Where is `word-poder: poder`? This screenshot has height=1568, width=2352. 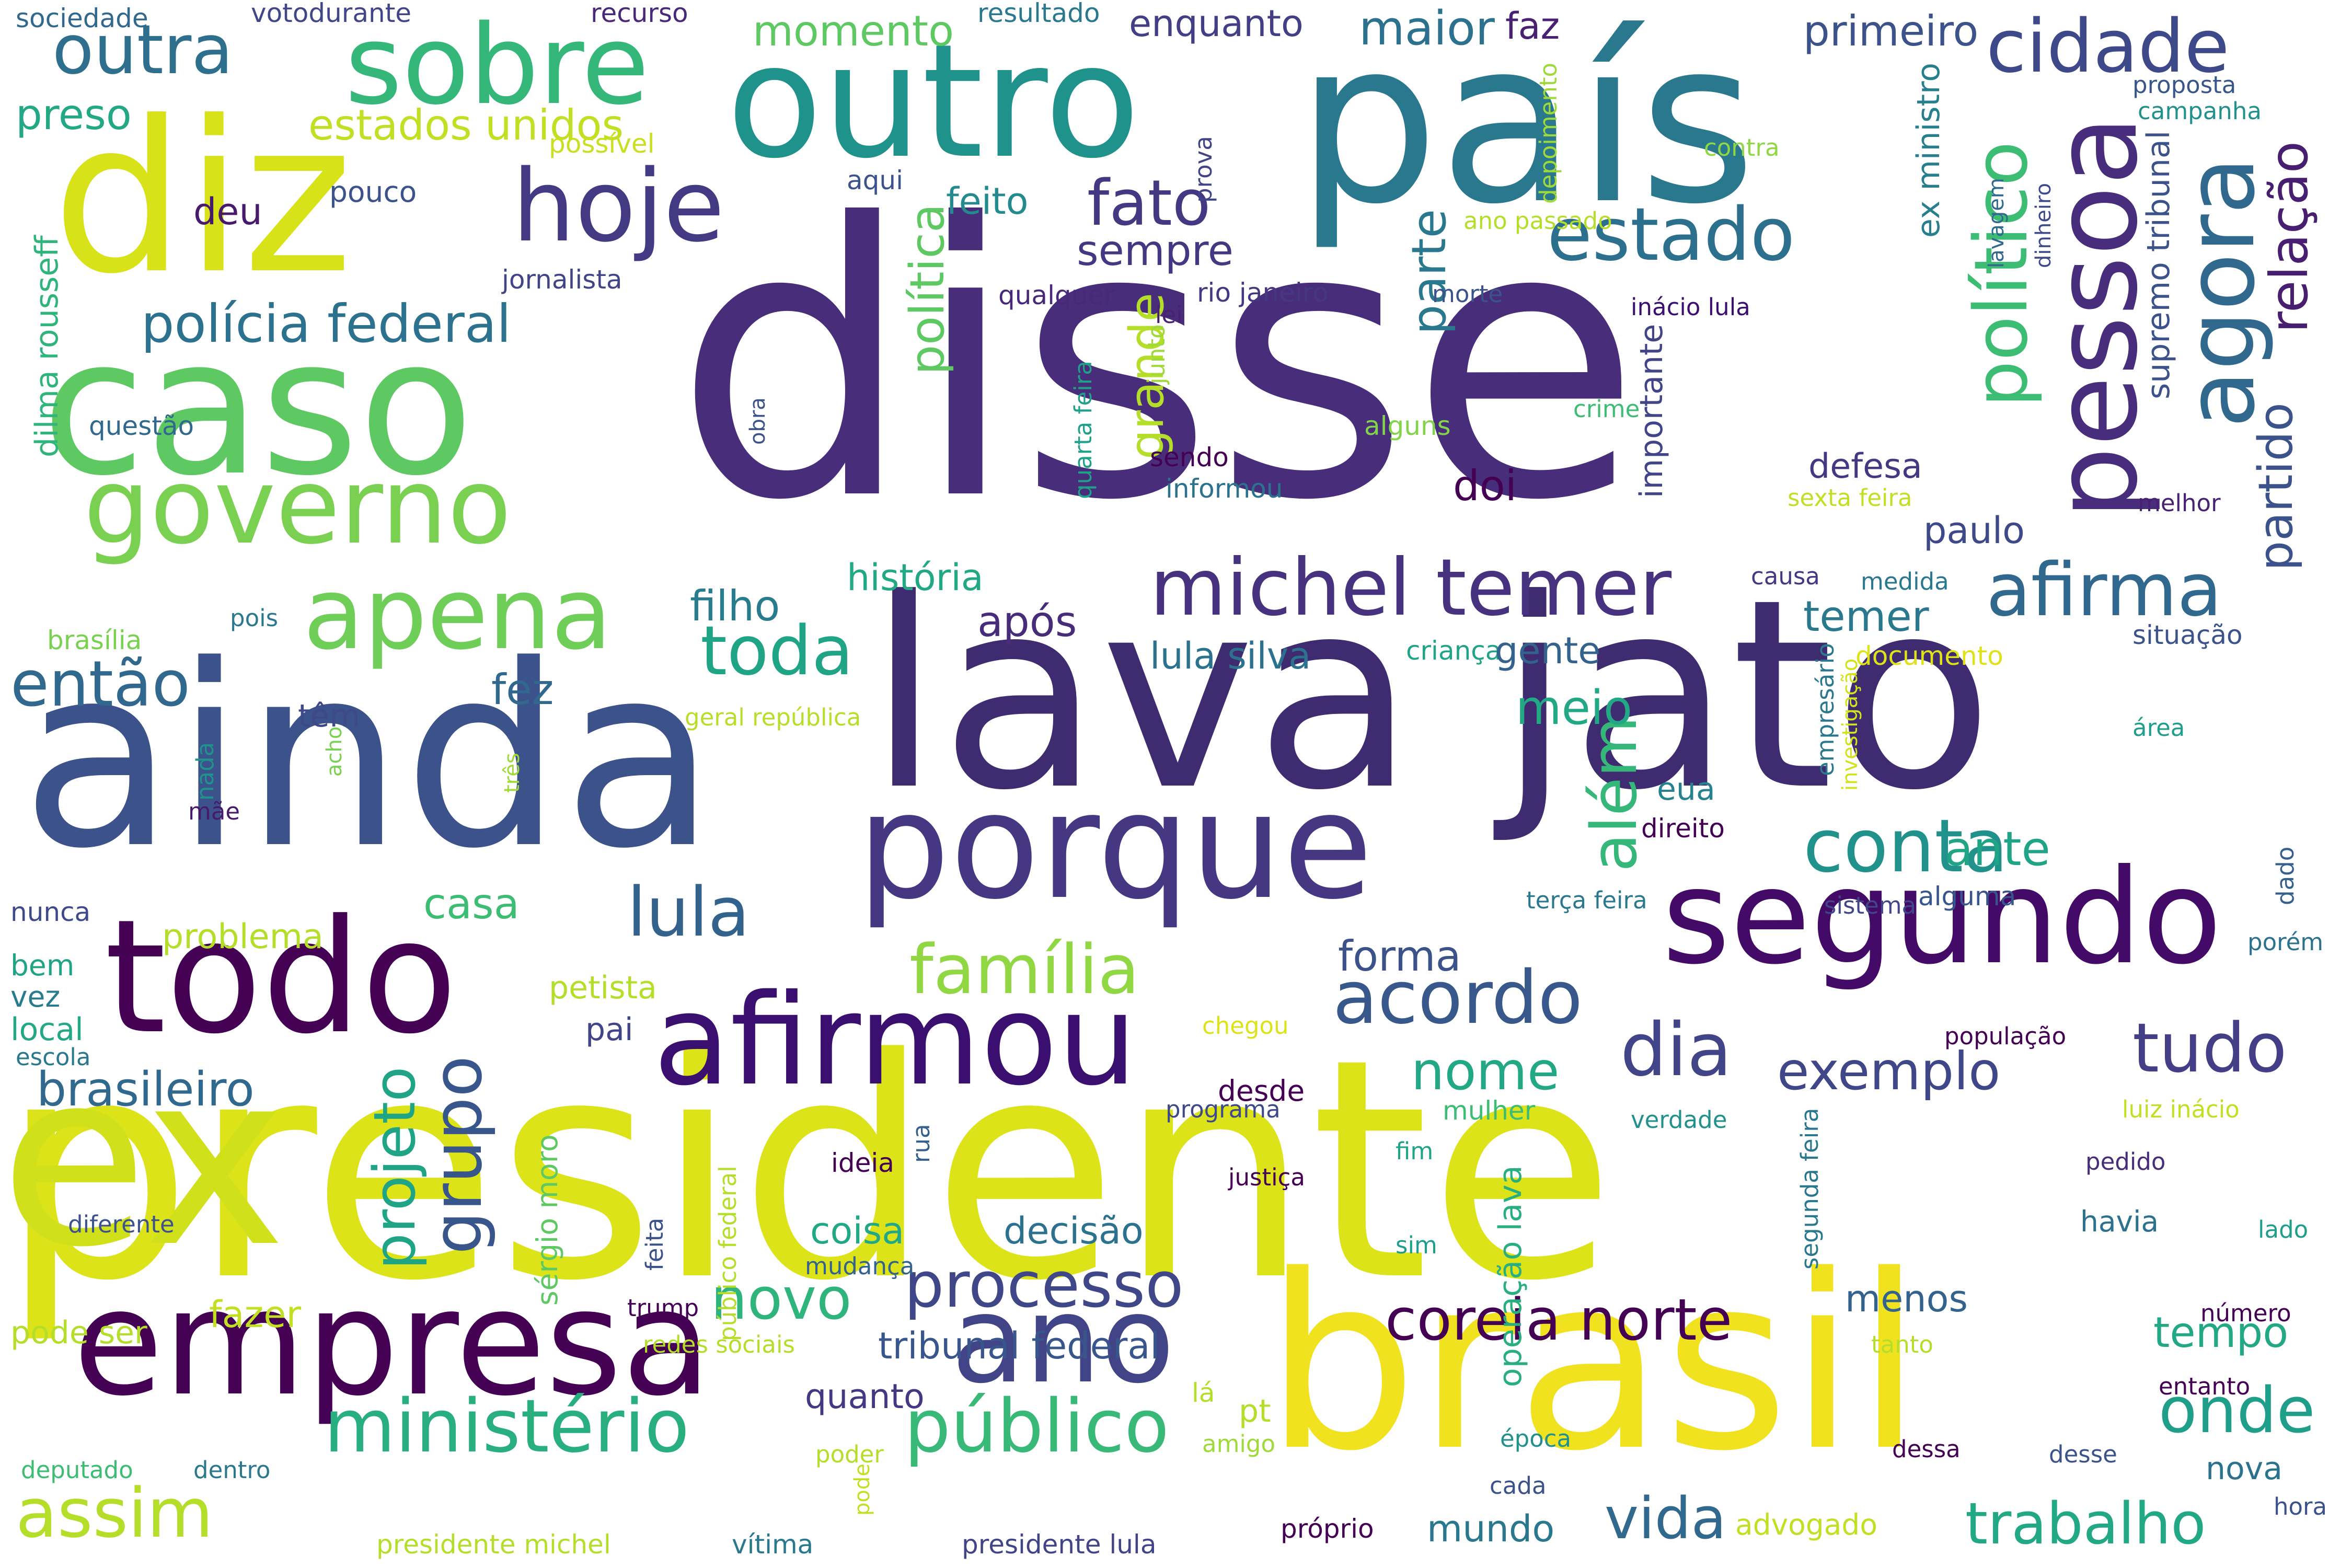
word-poder: poder is located at coordinates (849, 1454).